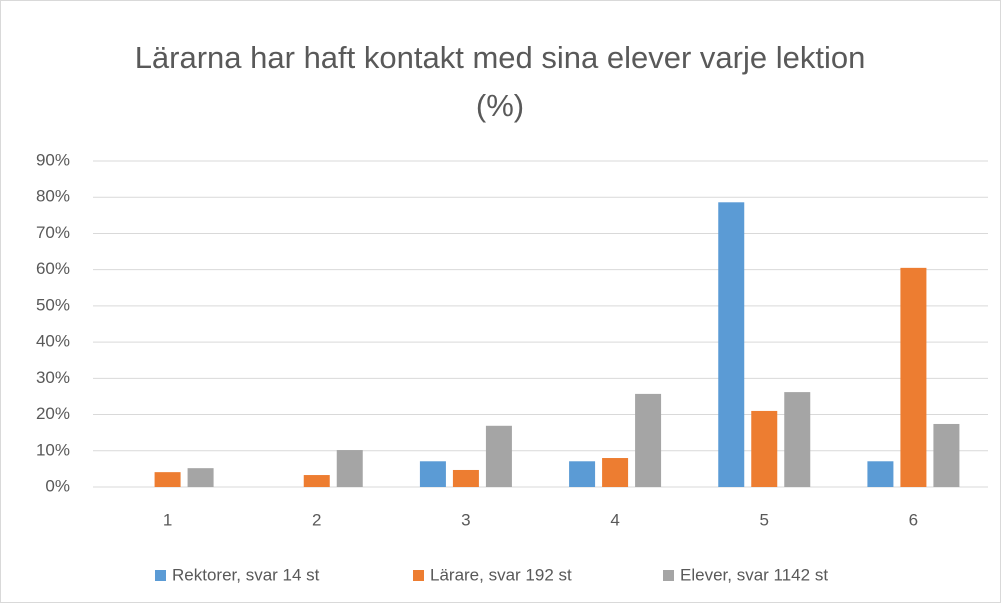 The image size is (1003, 605). What do you see at coordinates (53, 232) in the screenshot?
I see `y-tick-label: 70%` at bounding box center [53, 232].